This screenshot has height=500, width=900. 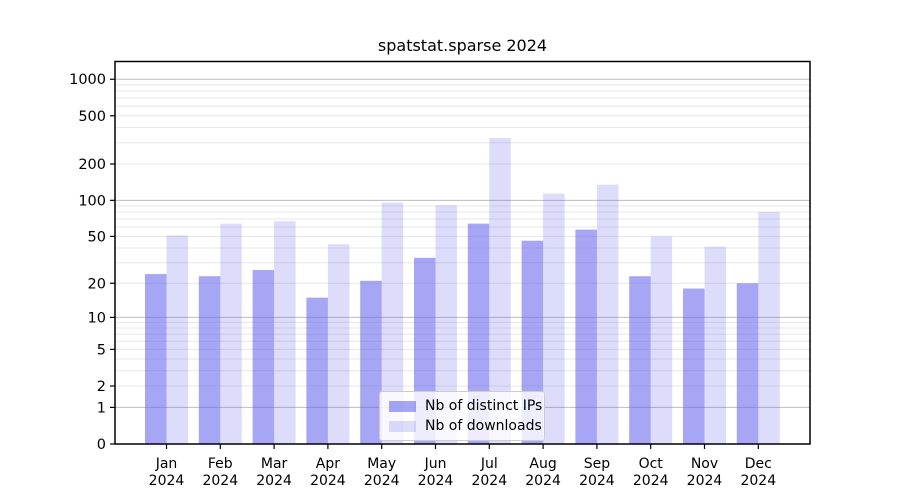 What do you see at coordinates (92, 165) in the screenshot?
I see `y-tick-label-200: 200` at bounding box center [92, 165].